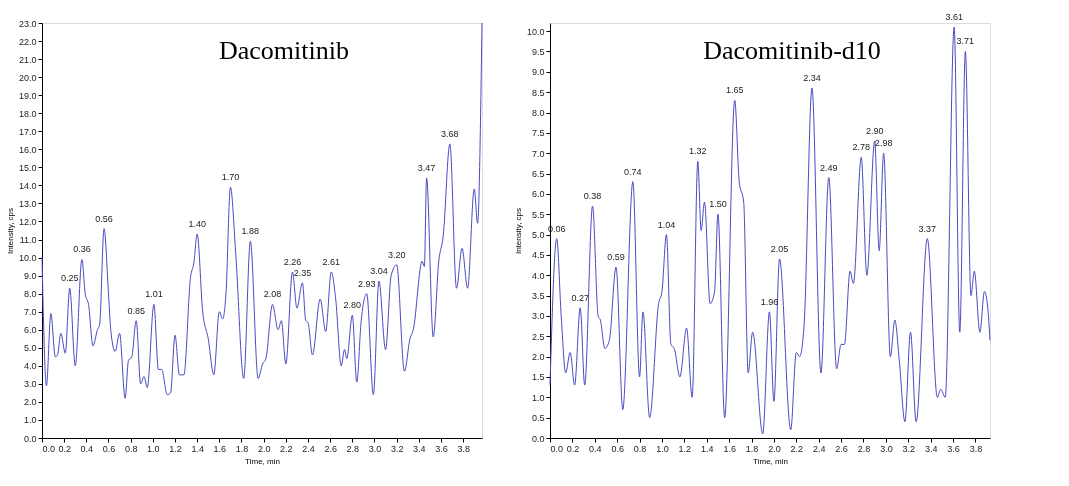 The height and width of the screenshot is (486, 1069). I want to click on annotation: 2.05, so click(779, 248).